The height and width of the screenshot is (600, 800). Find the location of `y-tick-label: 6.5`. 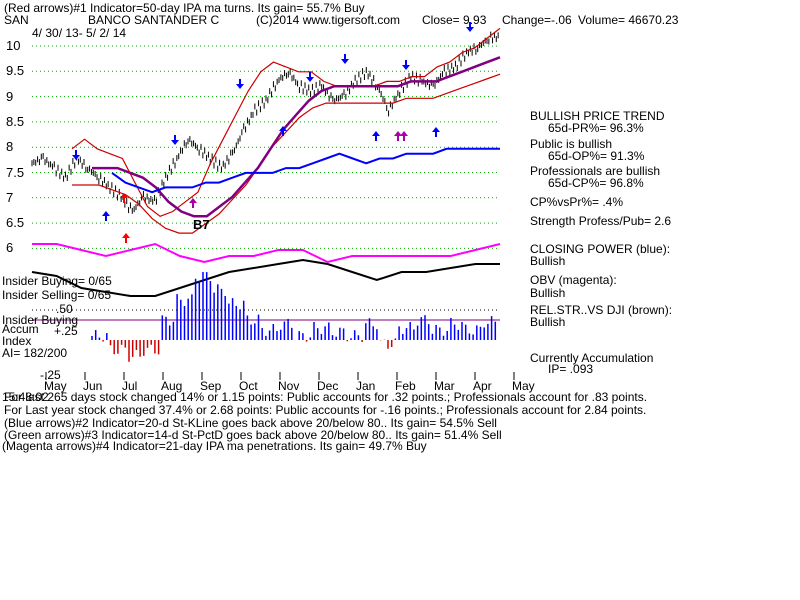

y-tick-label: 6.5 is located at coordinates (15, 223).